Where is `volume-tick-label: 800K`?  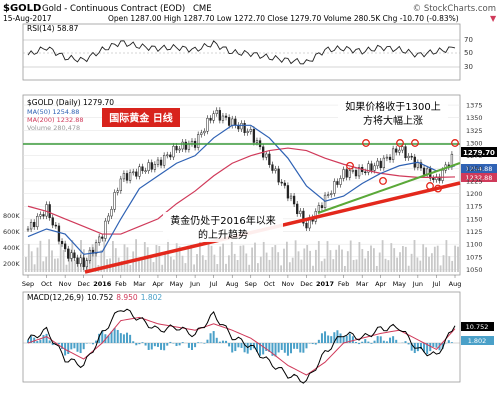 volume-tick-label: 800K is located at coordinates (11, 216).